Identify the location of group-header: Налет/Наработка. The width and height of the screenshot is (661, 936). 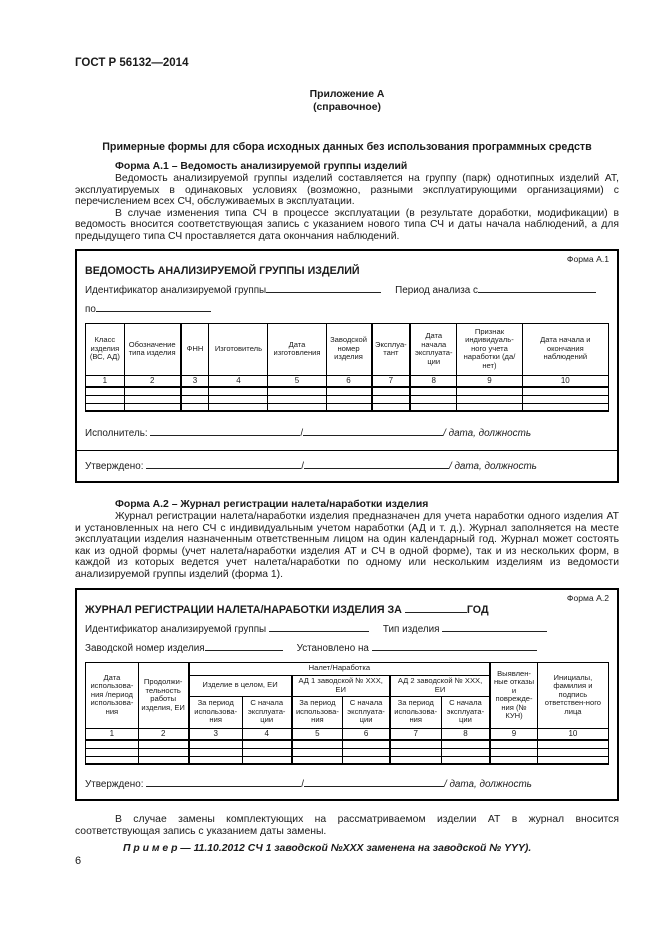
(339, 668).